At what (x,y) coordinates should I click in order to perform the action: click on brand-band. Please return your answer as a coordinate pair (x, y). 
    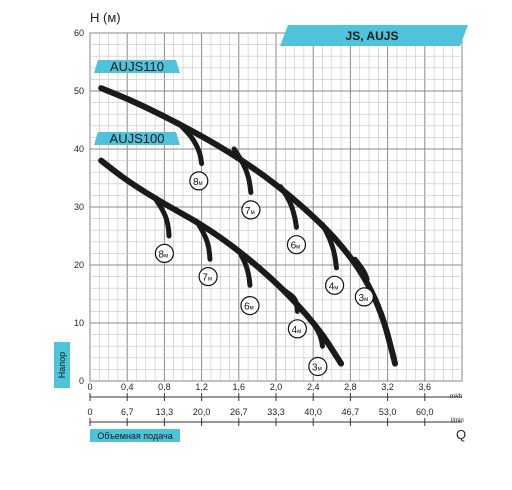
    Looking at the image, I should click on (374, 35).